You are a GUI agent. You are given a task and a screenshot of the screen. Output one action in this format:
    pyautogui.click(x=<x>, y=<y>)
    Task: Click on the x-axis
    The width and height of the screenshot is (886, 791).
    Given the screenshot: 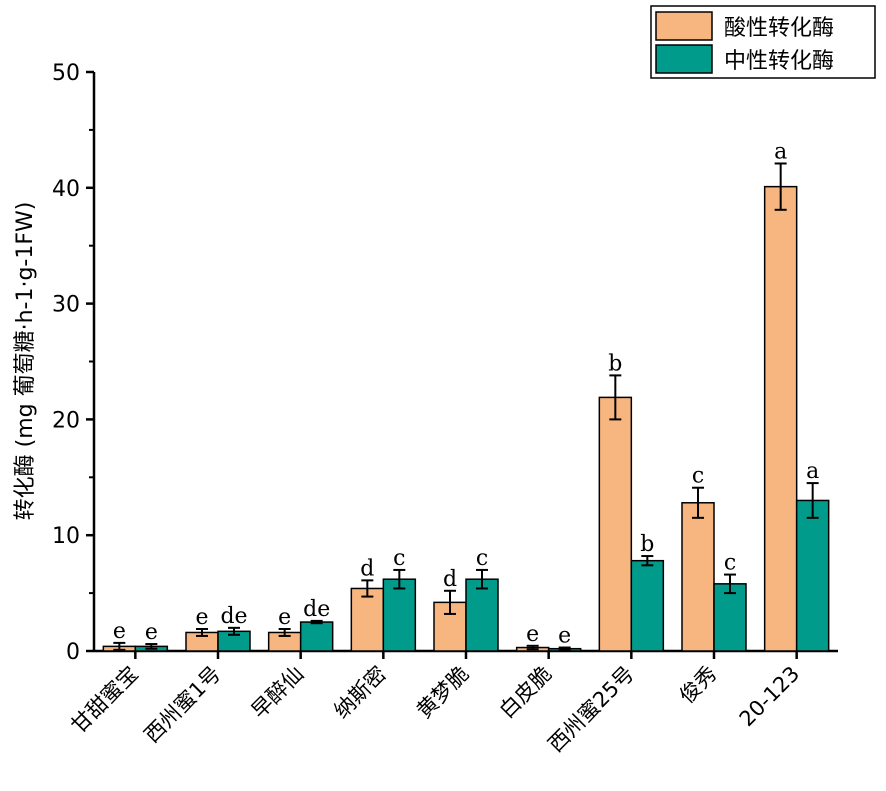 What is the action you would take?
    pyautogui.click(x=466, y=654)
    